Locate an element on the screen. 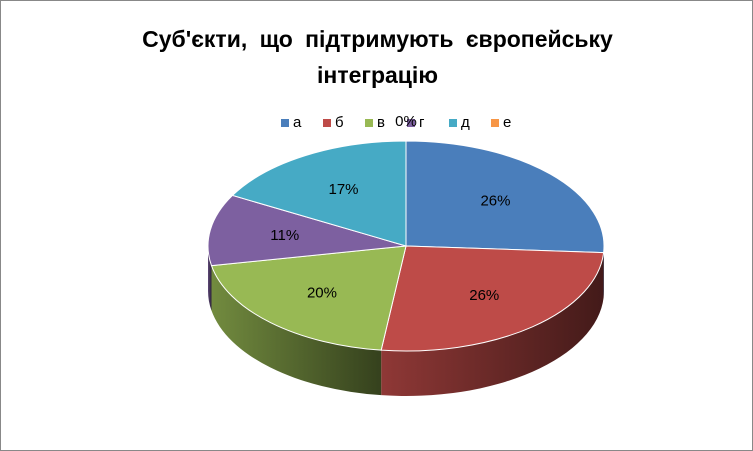 This screenshot has height=451, width=753. legend-label: б is located at coordinates (339, 122).